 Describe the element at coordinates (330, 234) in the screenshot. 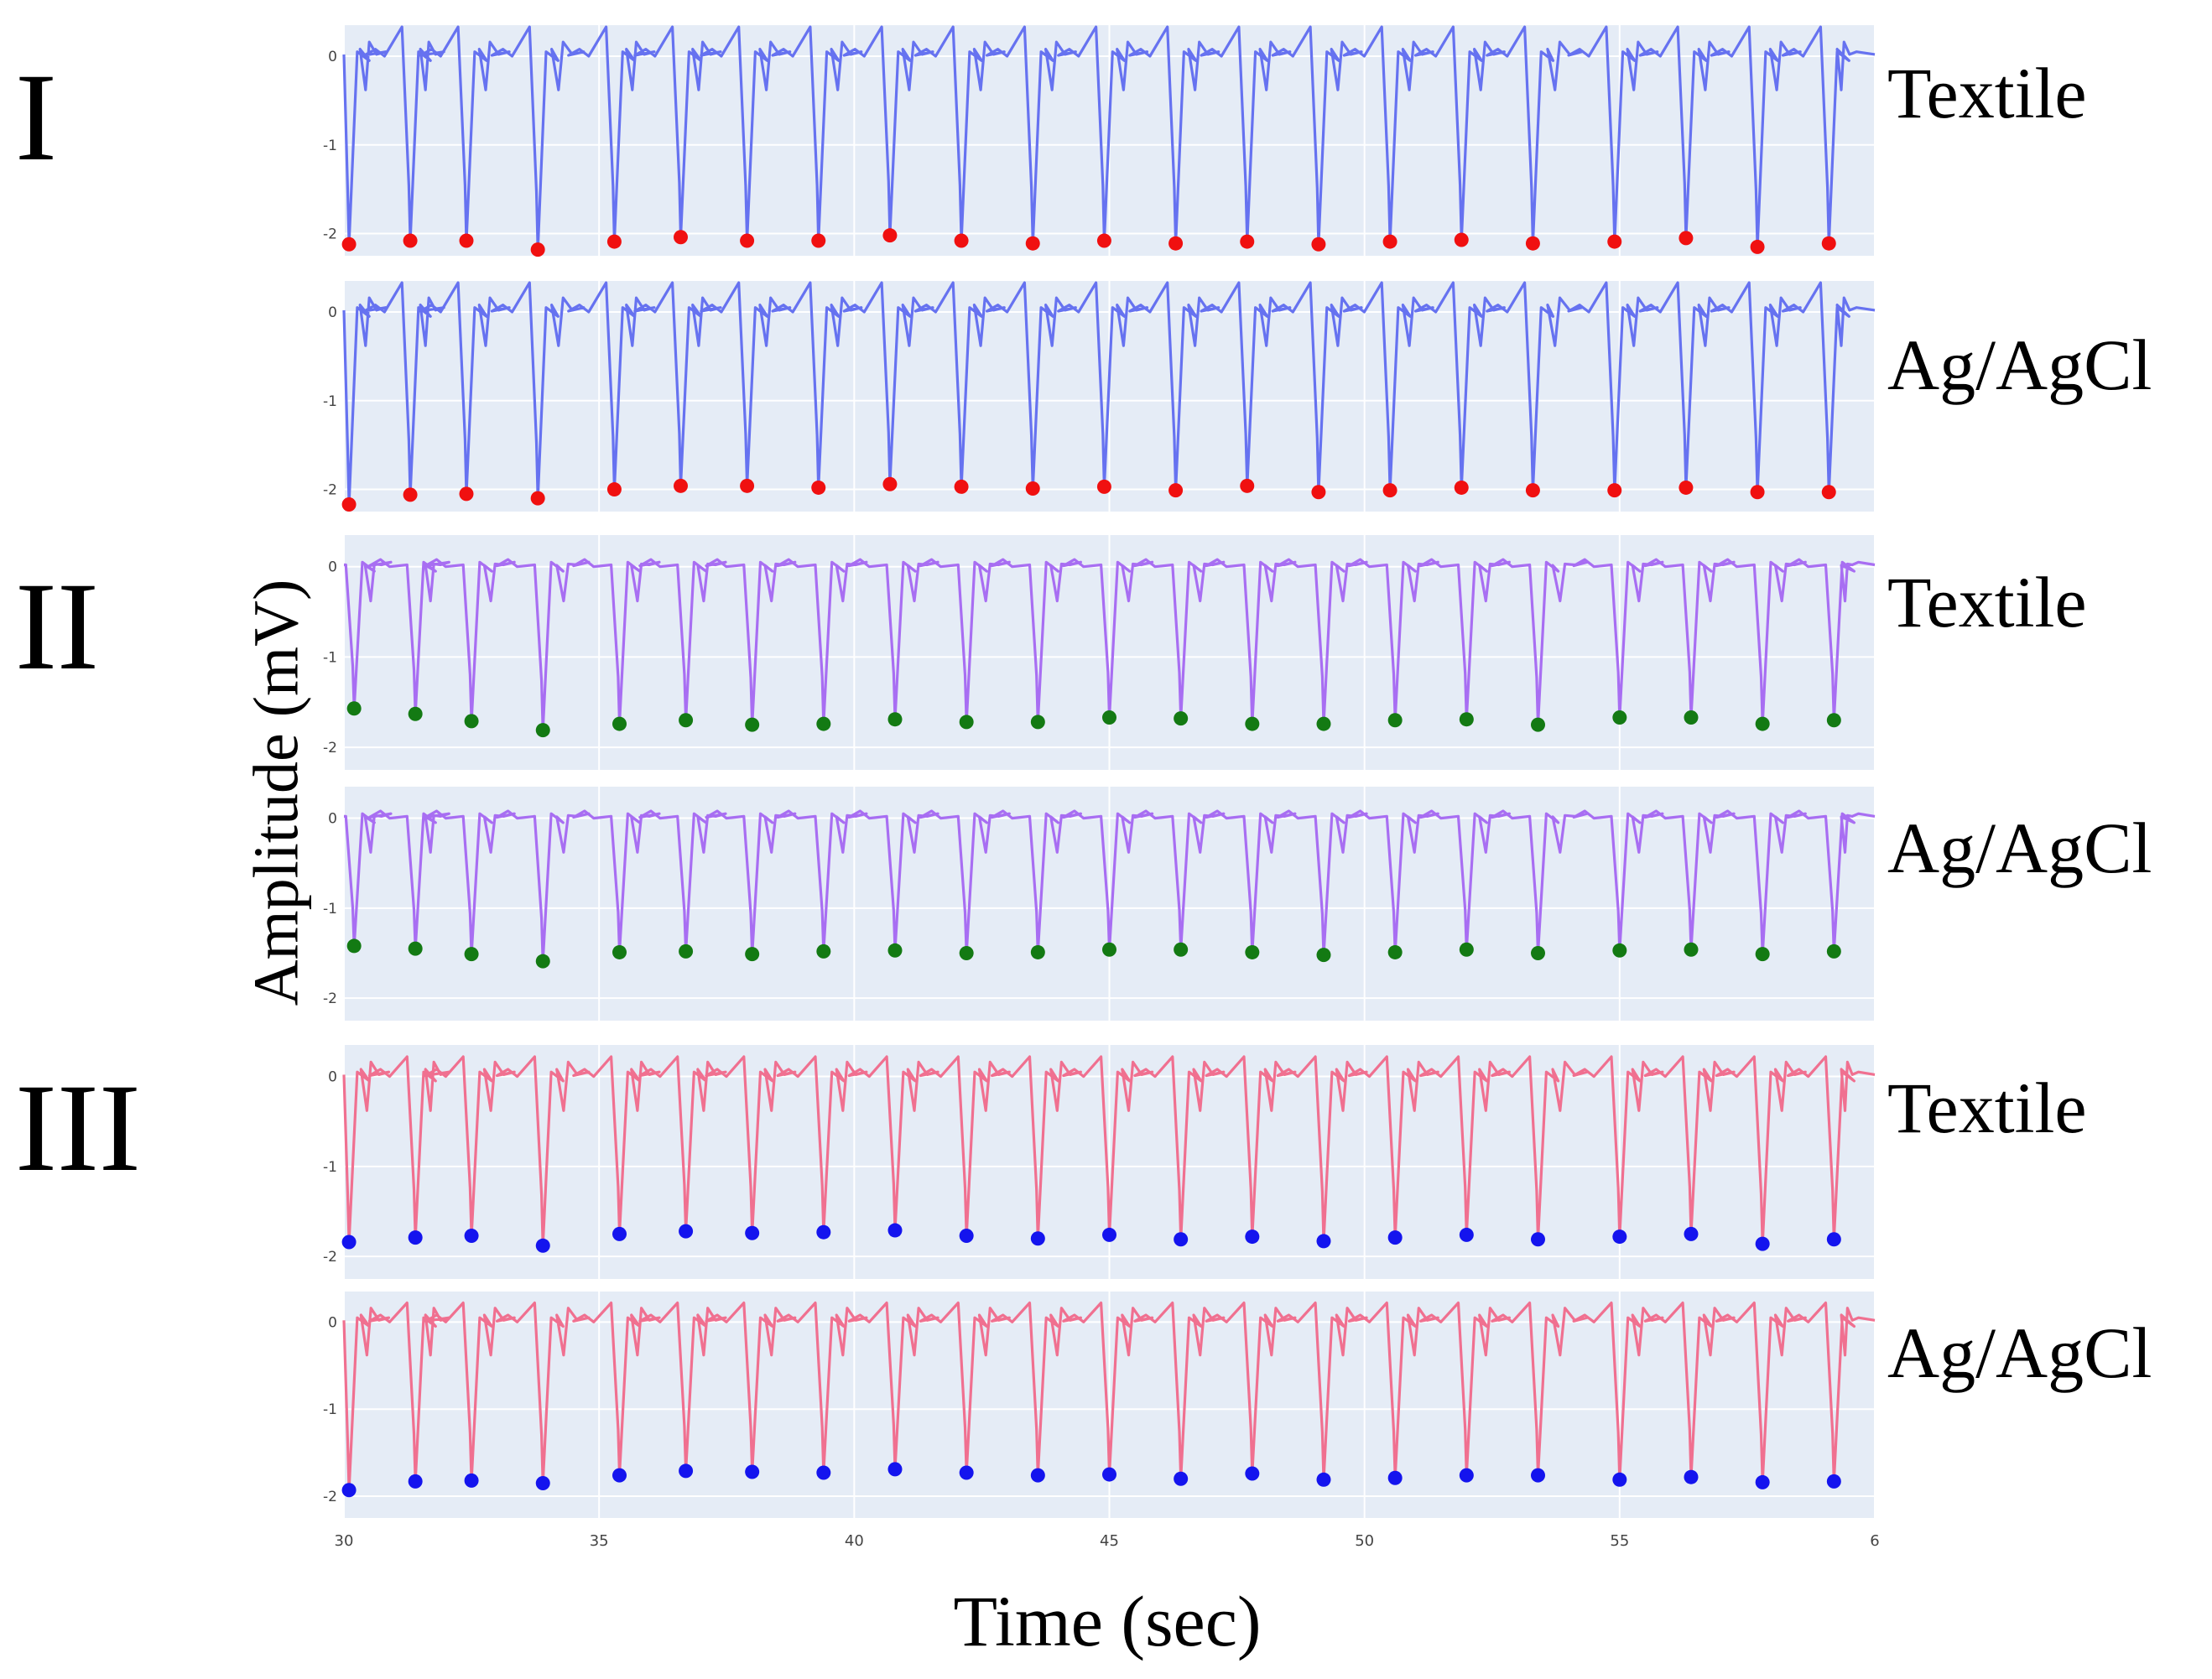

I see `lead-1-textile-y-tick-label-2: -2` at that location.